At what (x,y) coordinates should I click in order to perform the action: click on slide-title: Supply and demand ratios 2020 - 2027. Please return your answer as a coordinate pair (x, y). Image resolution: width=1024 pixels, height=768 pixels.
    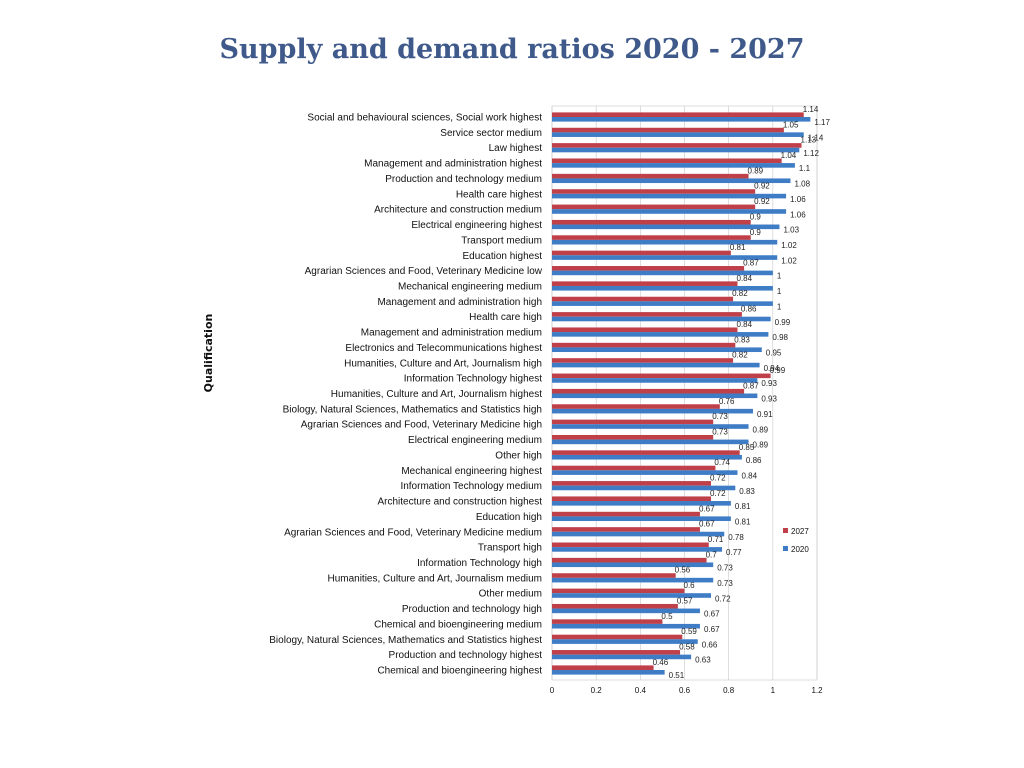
    Looking at the image, I should click on (512, 49).